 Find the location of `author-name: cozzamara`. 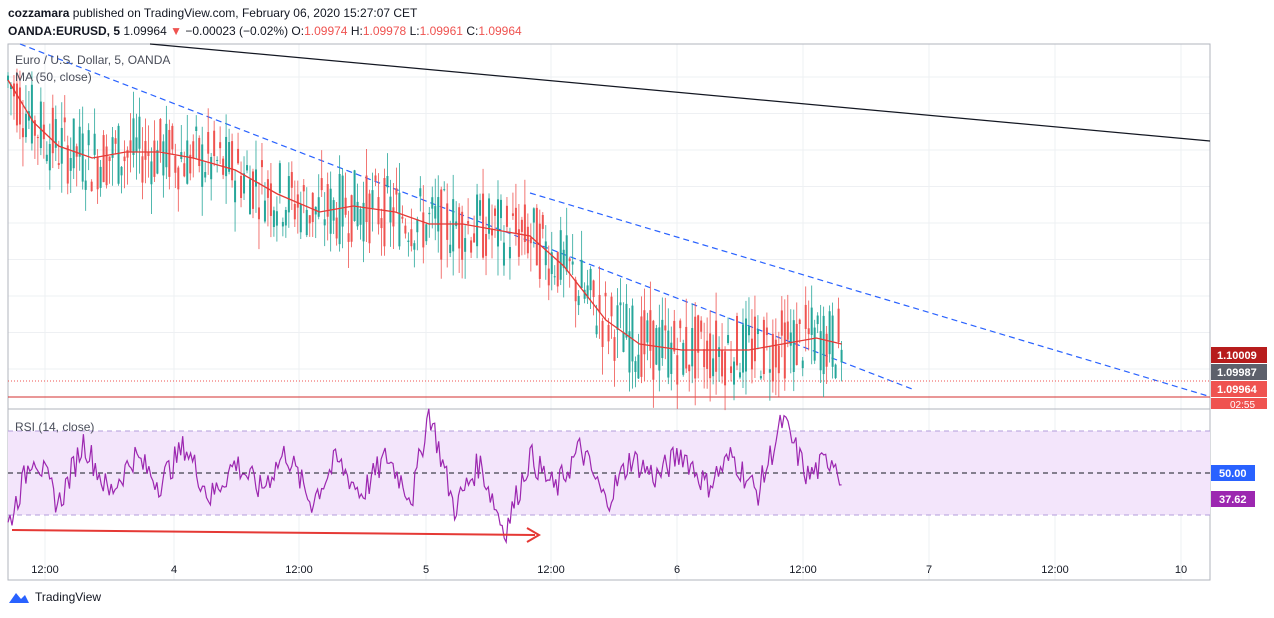

author-name: cozzamara is located at coordinates (39, 13).